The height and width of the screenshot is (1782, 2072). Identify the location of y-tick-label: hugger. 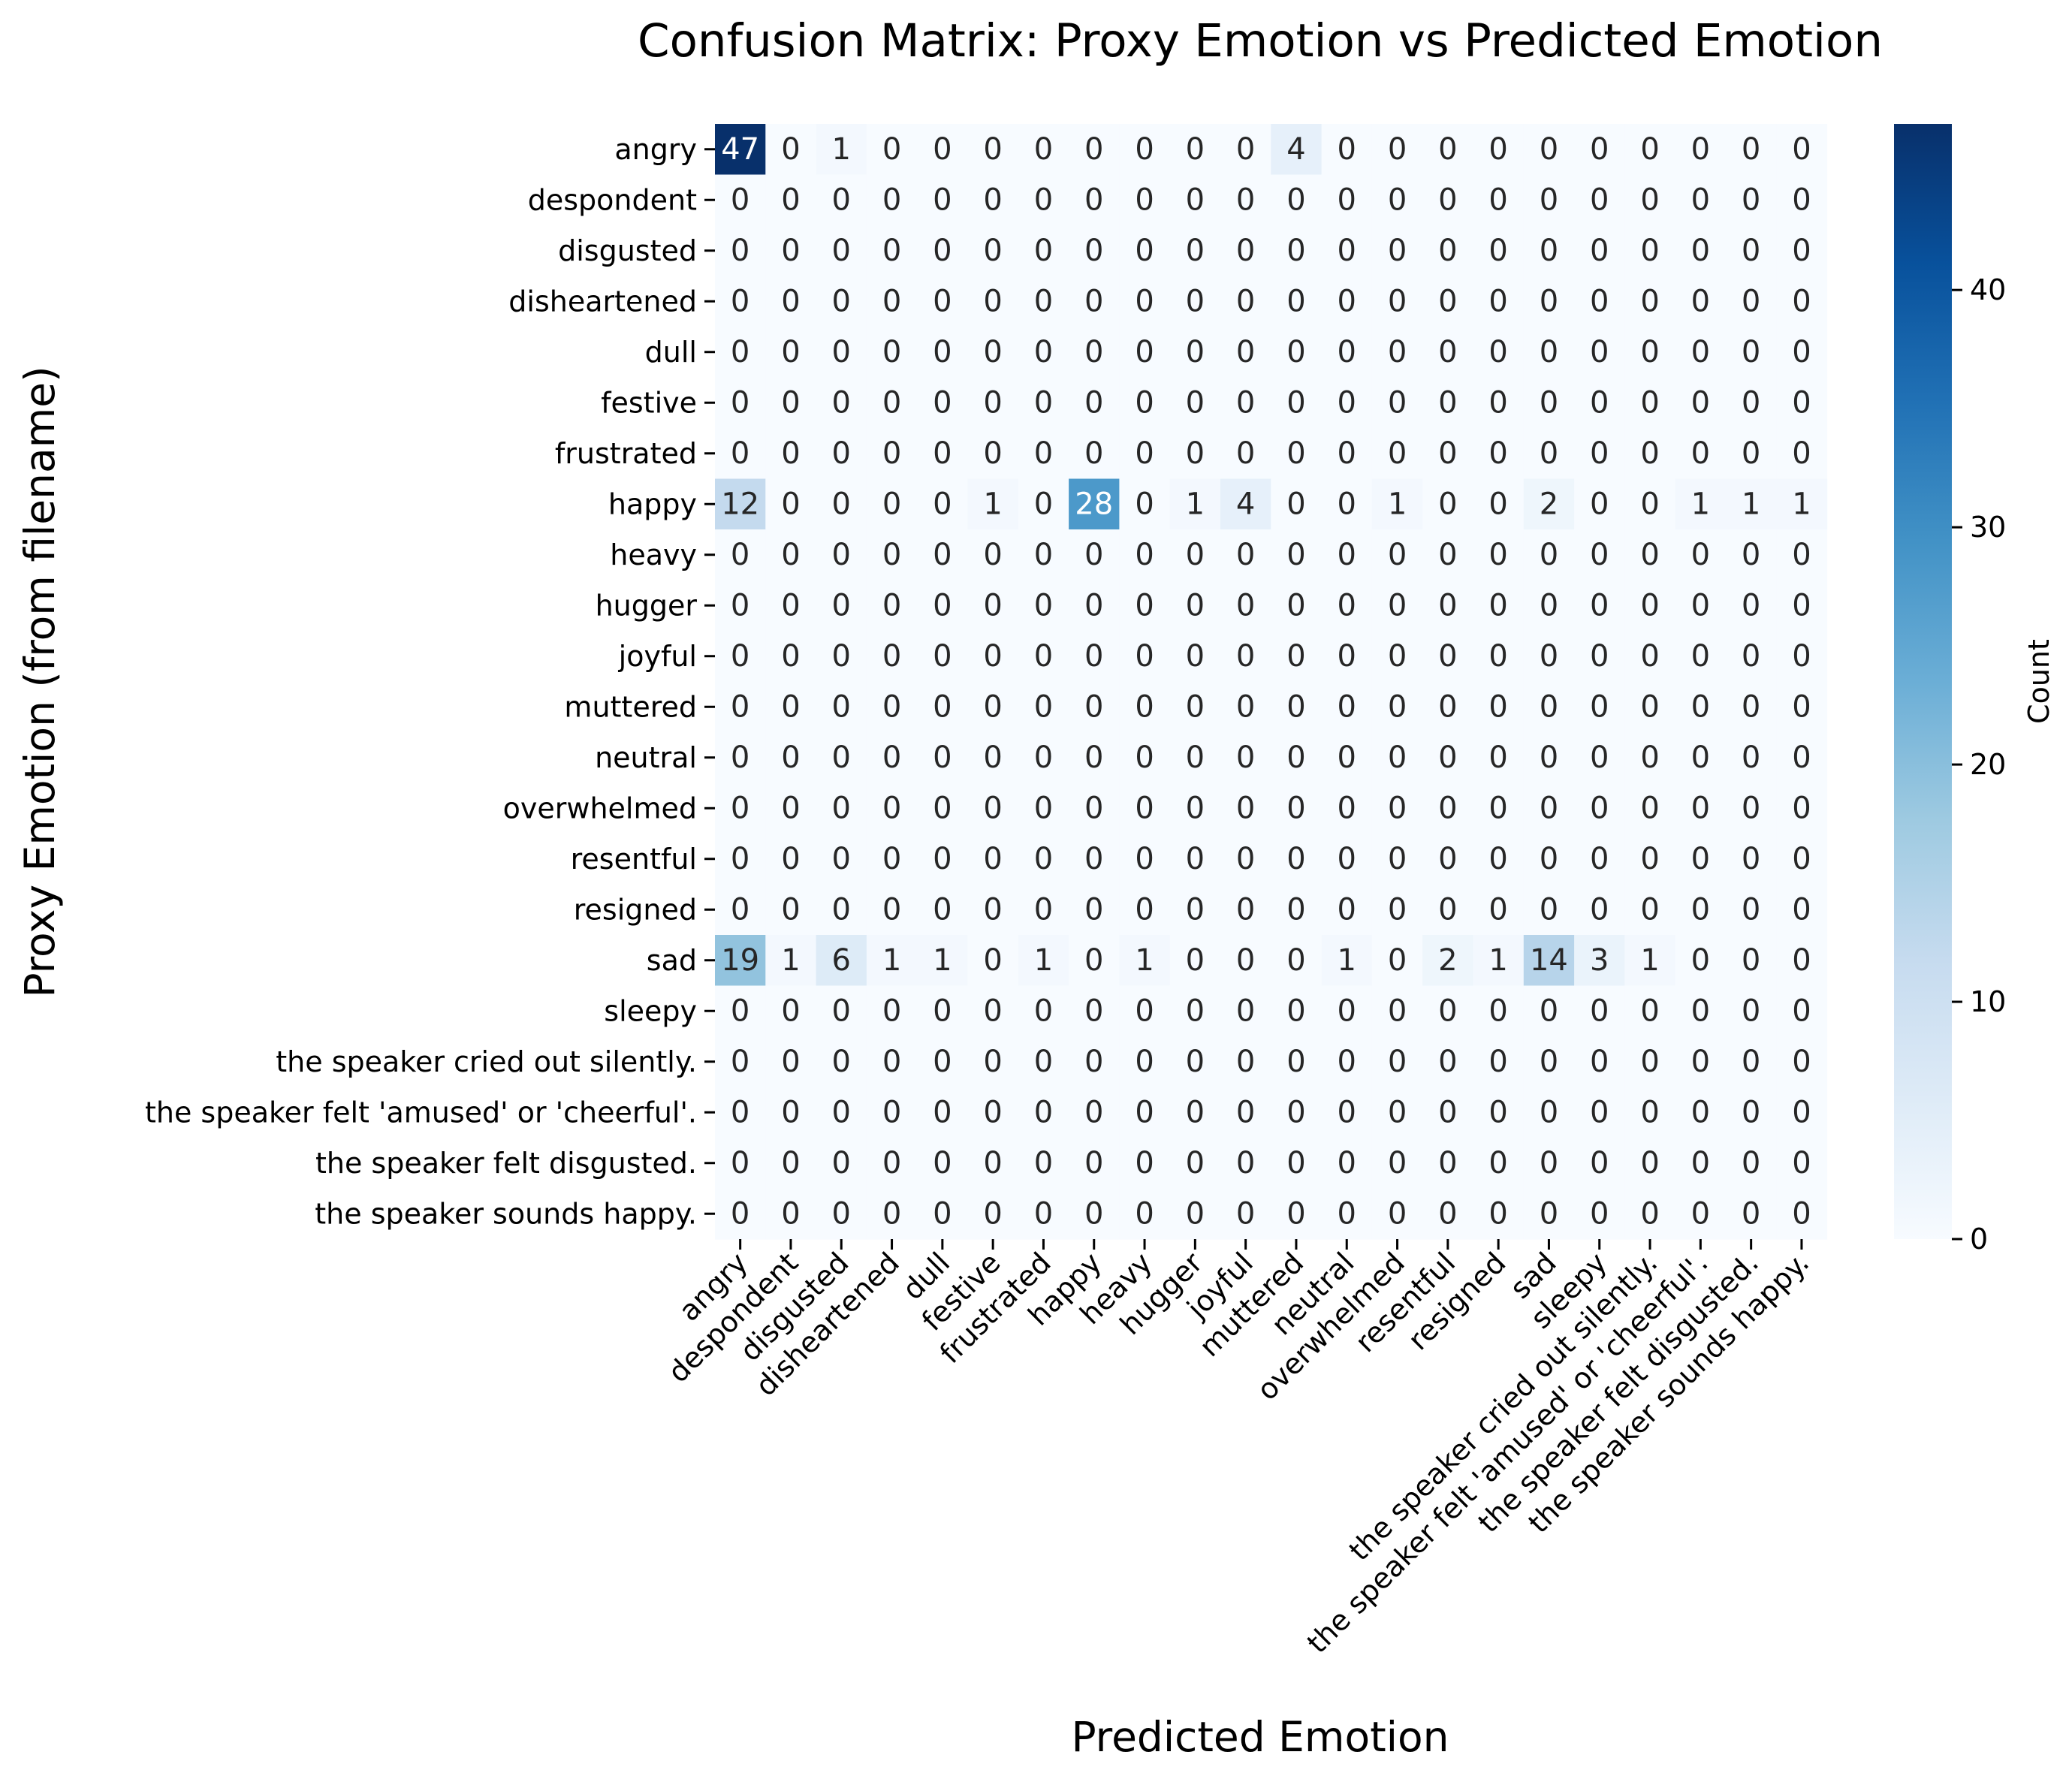
(647, 605).